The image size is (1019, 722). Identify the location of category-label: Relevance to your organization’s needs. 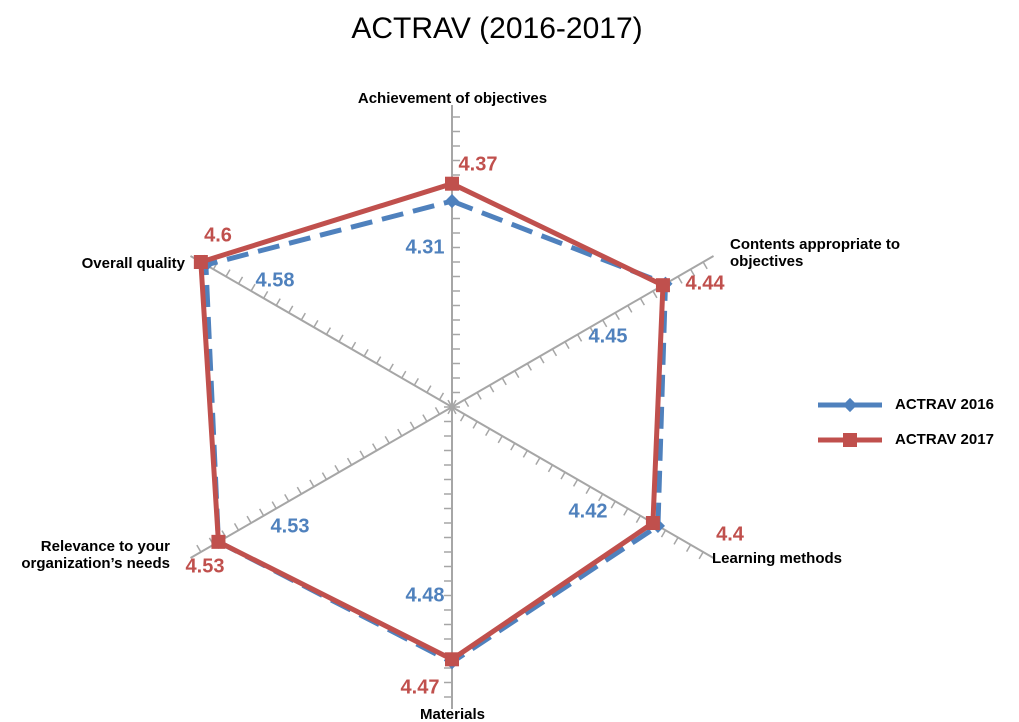
(95, 555).